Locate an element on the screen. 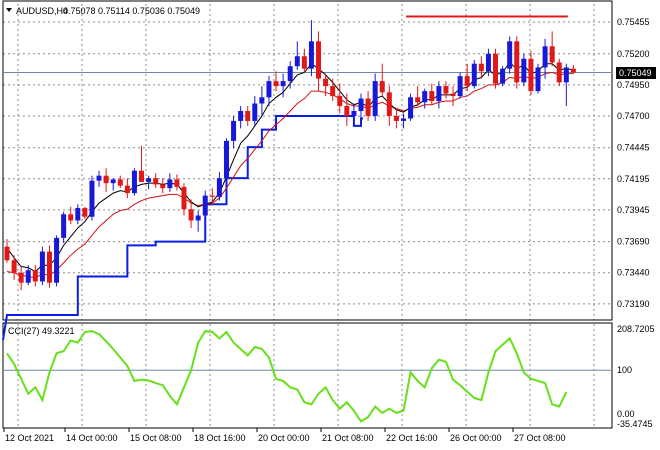 The image size is (660, 450). dropdown-triangle-icon is located at coordinates (9, 10).